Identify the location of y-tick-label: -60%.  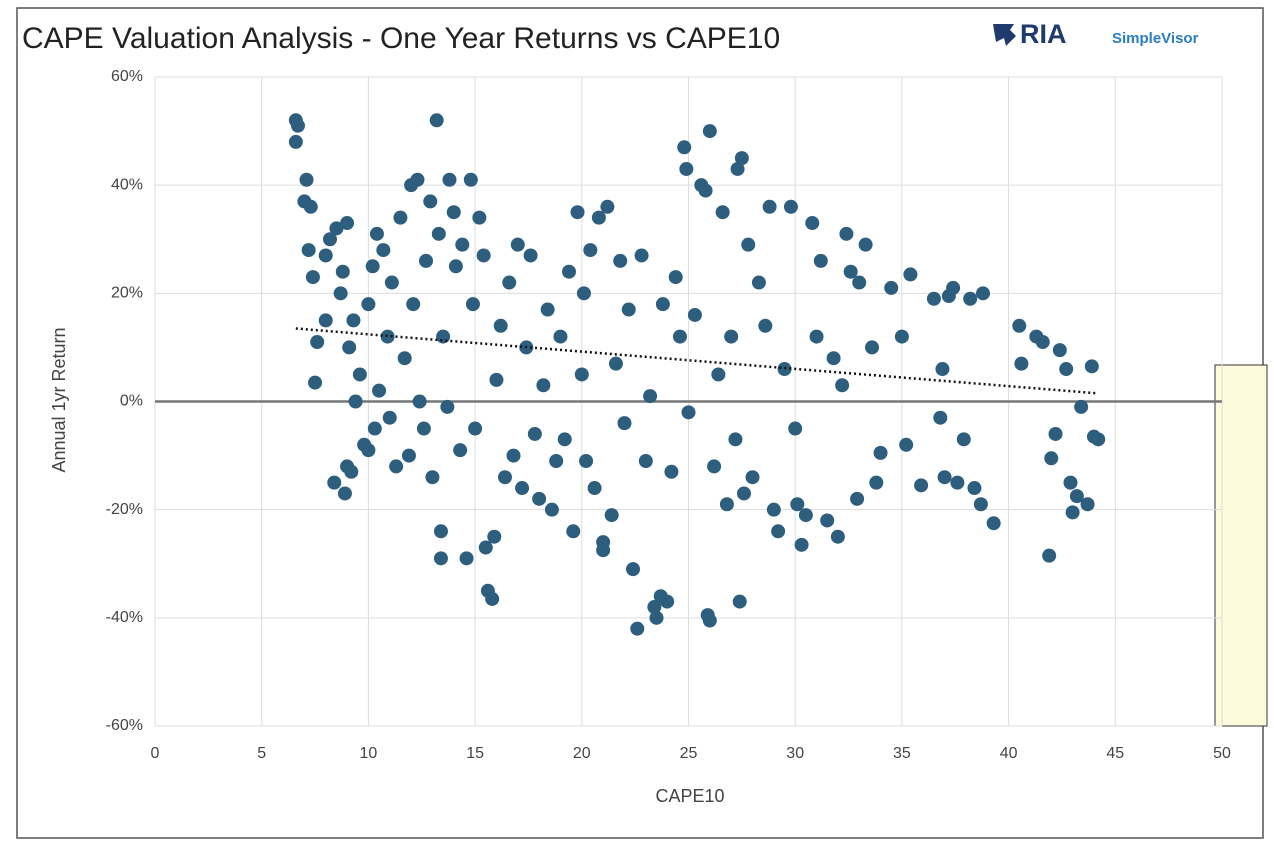
(124, 725).